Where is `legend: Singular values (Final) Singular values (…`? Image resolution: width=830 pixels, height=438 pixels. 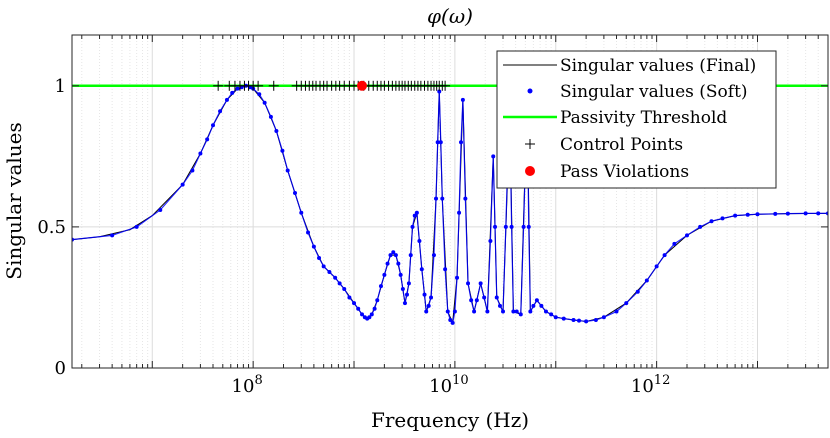
legend: Singular values (Final) Singular values (… is located at coordinates (636, 119).